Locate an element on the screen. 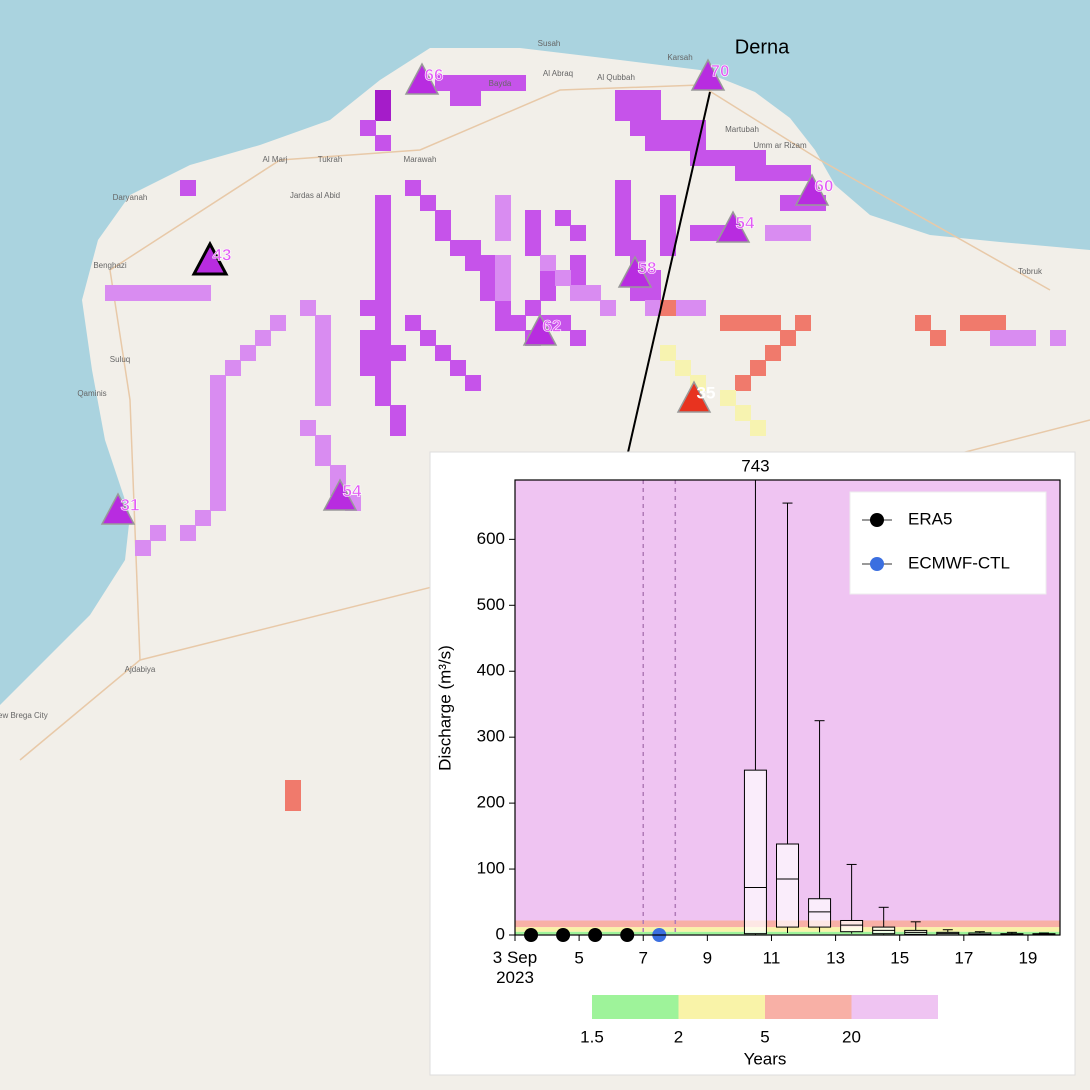 This screenshot has height=1090, width=1090. legend is located at coordinates (948, 543).